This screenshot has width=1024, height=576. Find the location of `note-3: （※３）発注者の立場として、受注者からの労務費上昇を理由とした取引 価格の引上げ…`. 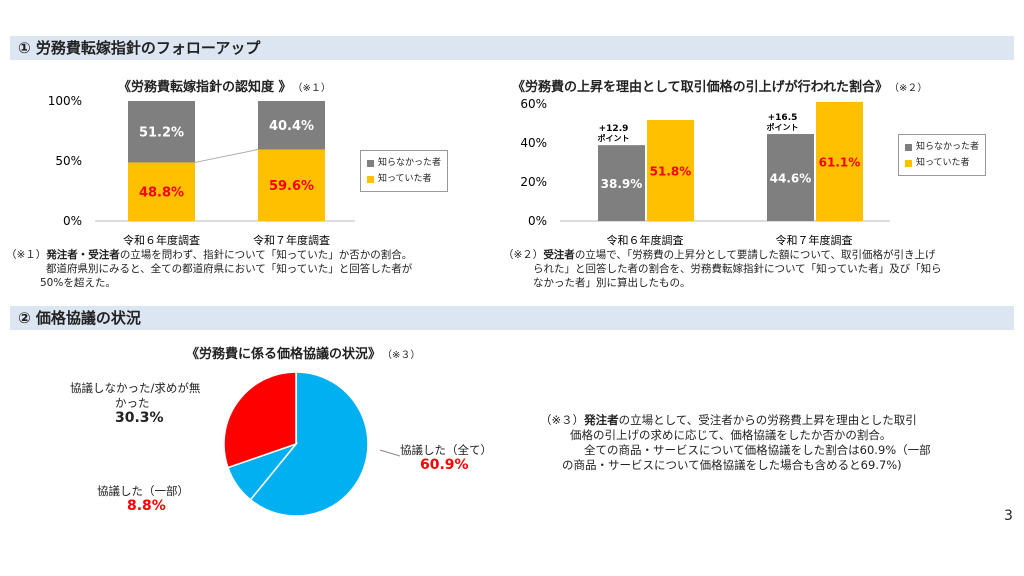

note-3: （※３）発注者の立場として、受注者からの労務費上昇を理由とした取引 価格の引上げ… is located at coordinates (735, 442).